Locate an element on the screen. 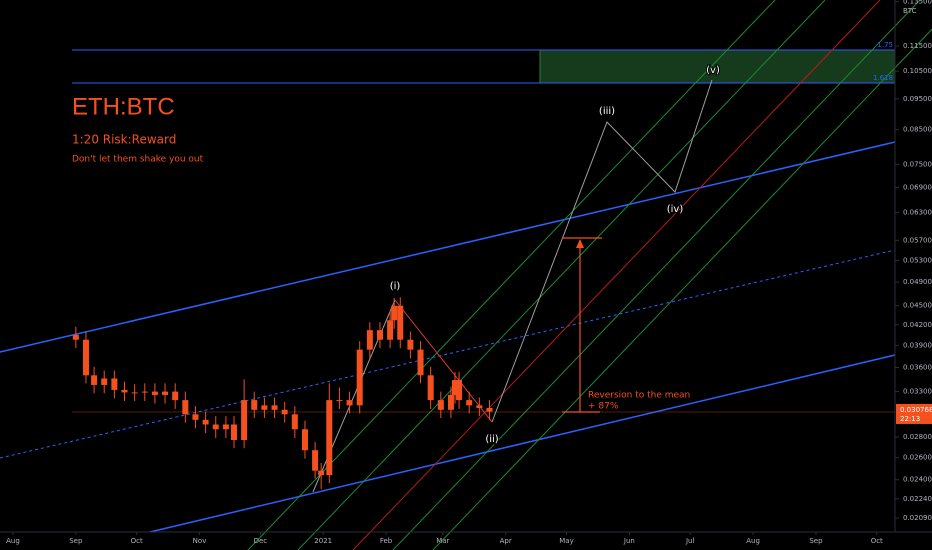 This screenshot has height=550, width=932. wave-label: (iv) is located at coordinates (675, 209).